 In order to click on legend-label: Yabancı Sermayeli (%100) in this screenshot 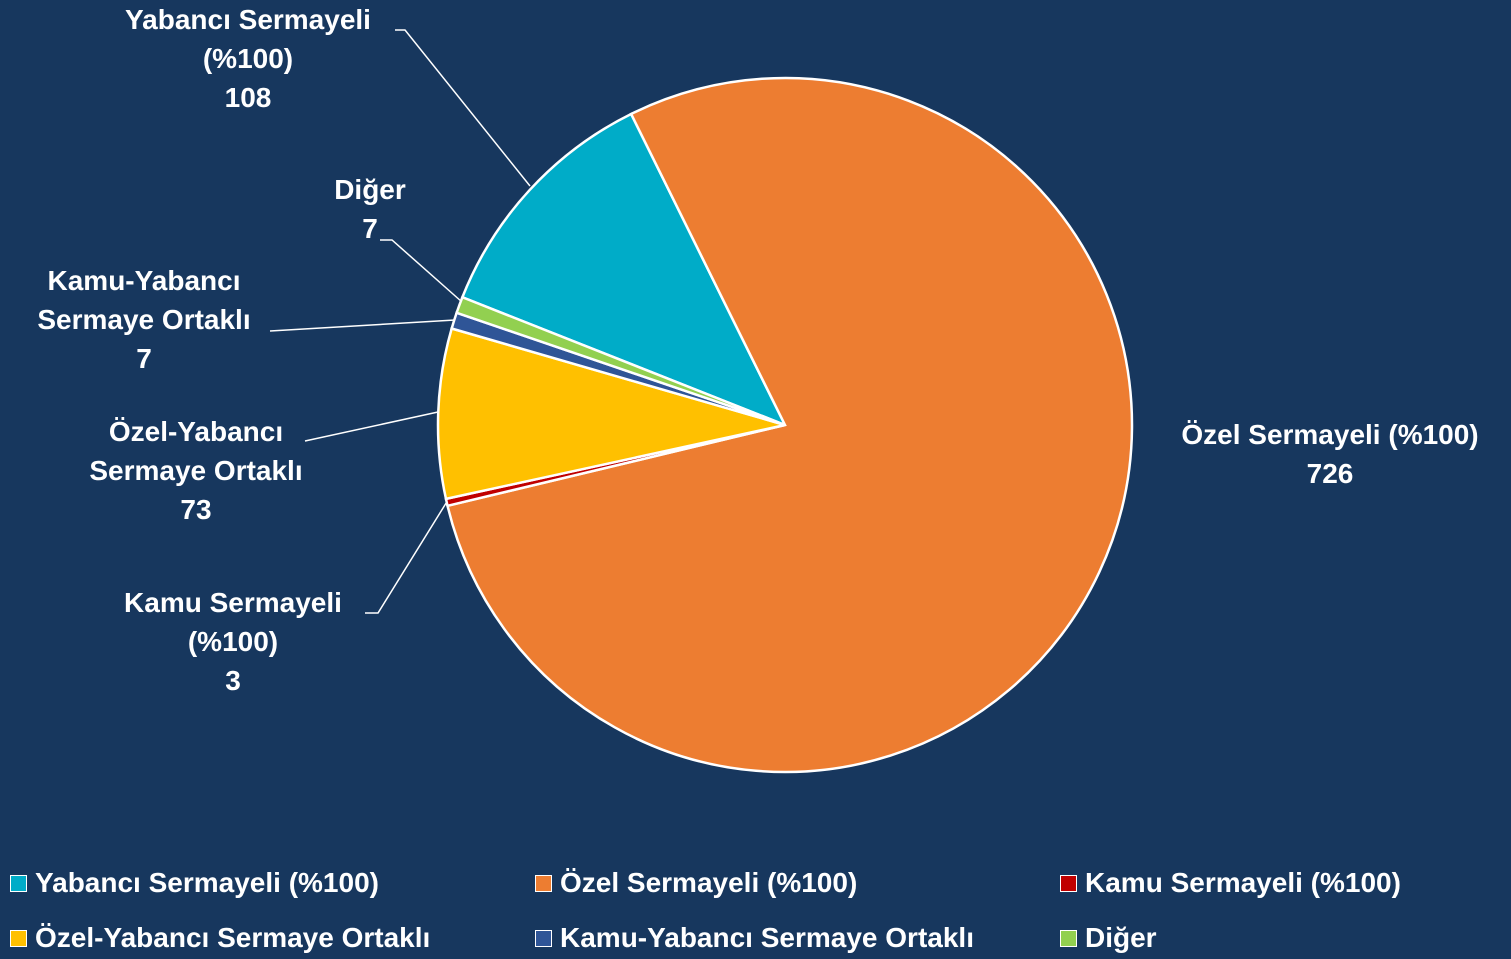, I will do `click(207, 882)`.